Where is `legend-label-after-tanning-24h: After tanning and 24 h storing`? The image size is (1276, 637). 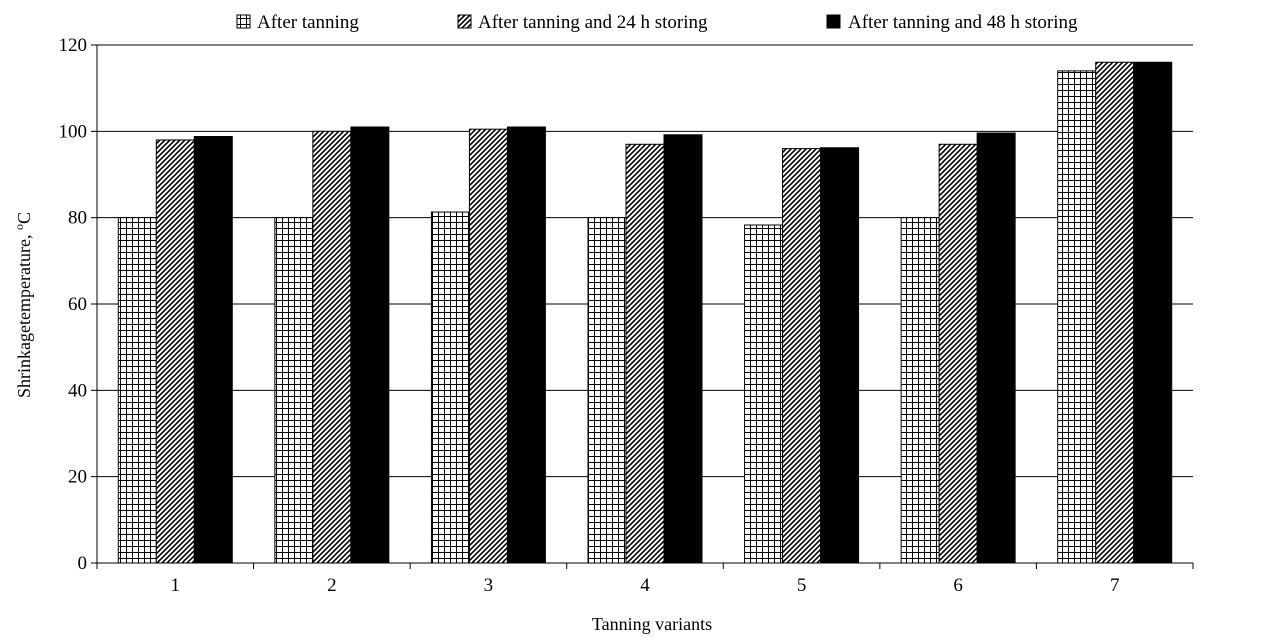
legend-label-after-tanning-24h: After tanning and 24 h storing is located at coordinates (593, 22).